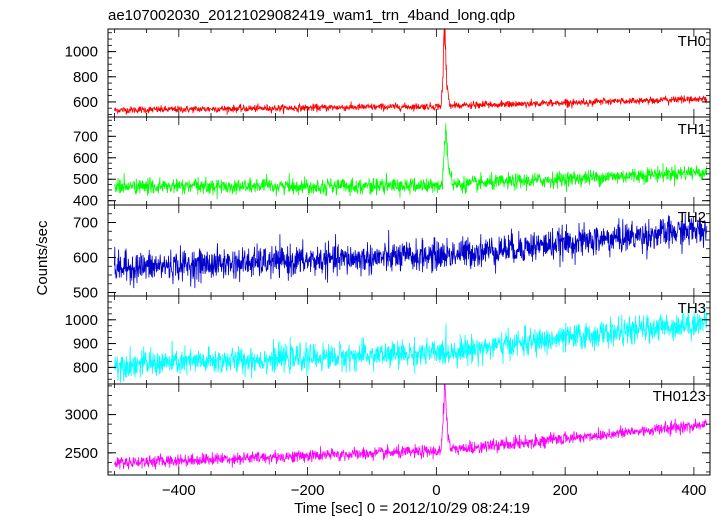 Image resolution: width=717 pixels, height=516 pixels. I want to click on series-line-th3, so click(411, 344).